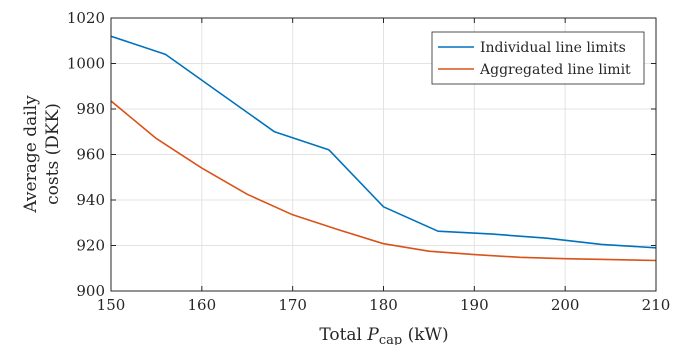 This screenshot has height=350, width=699. What do you see at coordinates (372, 335) in the screenshot?
I see `x-axis-label-var: P` at bounding box center [372, 335].